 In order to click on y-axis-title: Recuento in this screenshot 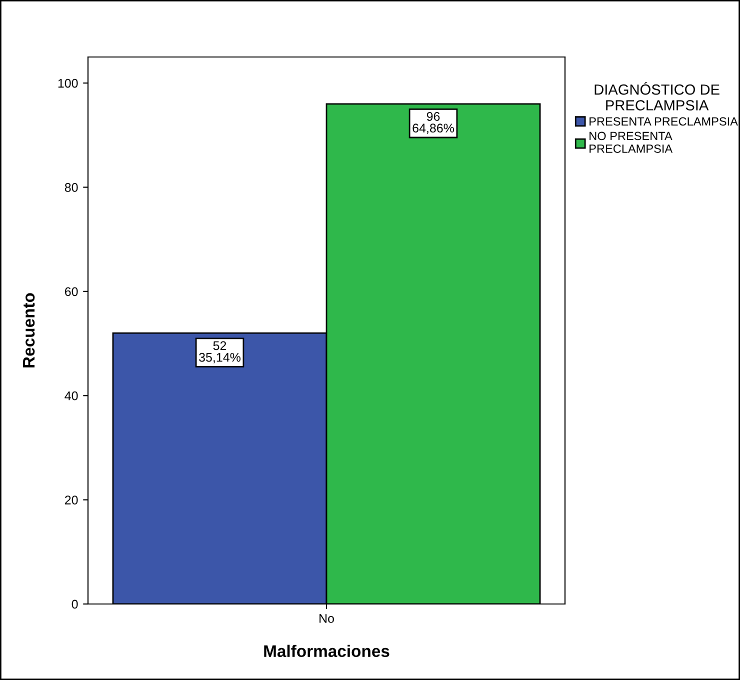, I will do `click(29, 330)`.